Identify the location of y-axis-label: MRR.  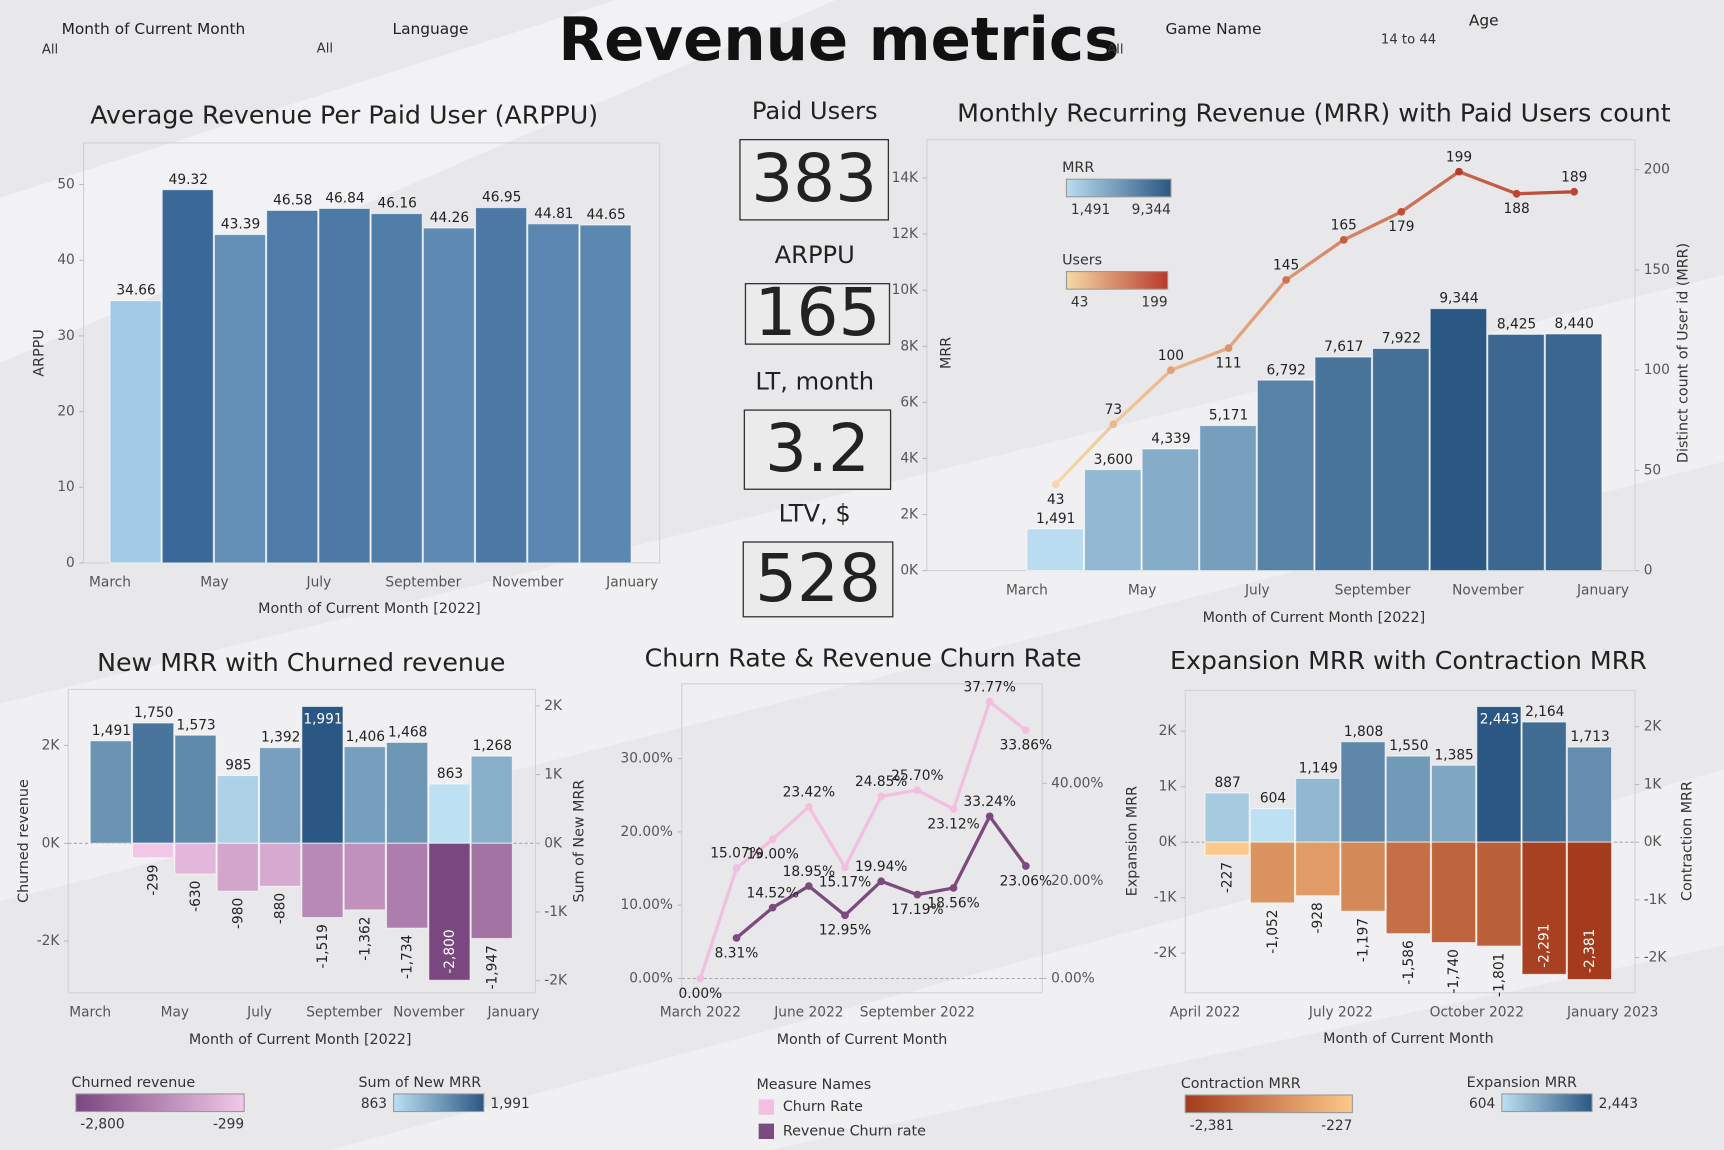
(947, 353).